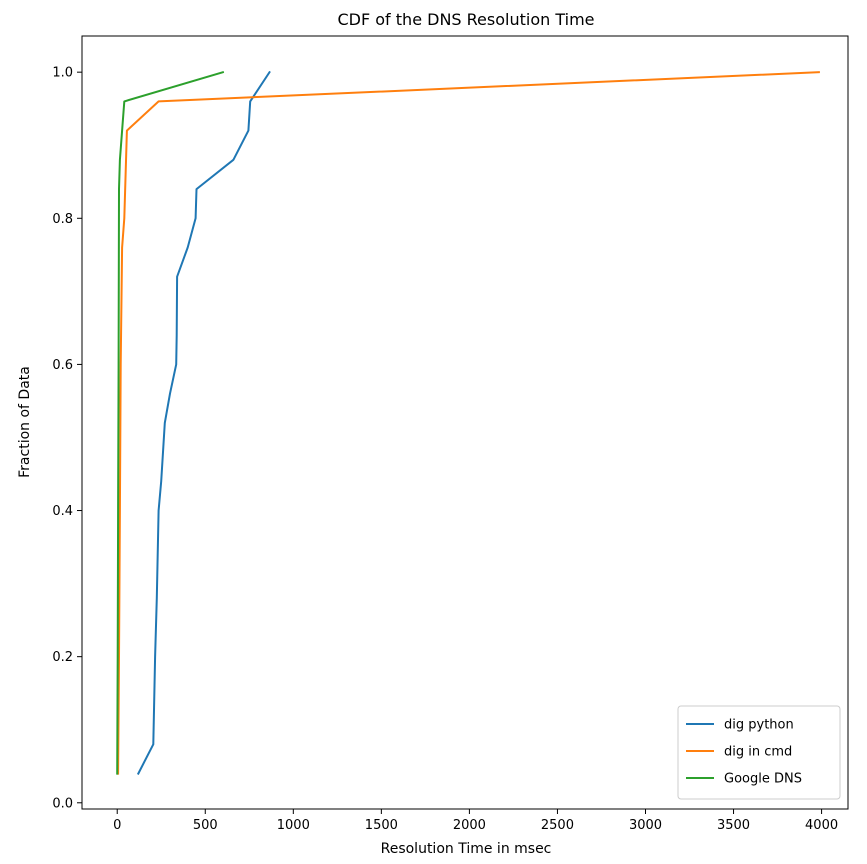 The image size is (867, 864). What do you see at coordinates (466, 849) in the screenshot?
I see `x-axis-label: Resolution Time in msec` at bounding box center [466, 849].